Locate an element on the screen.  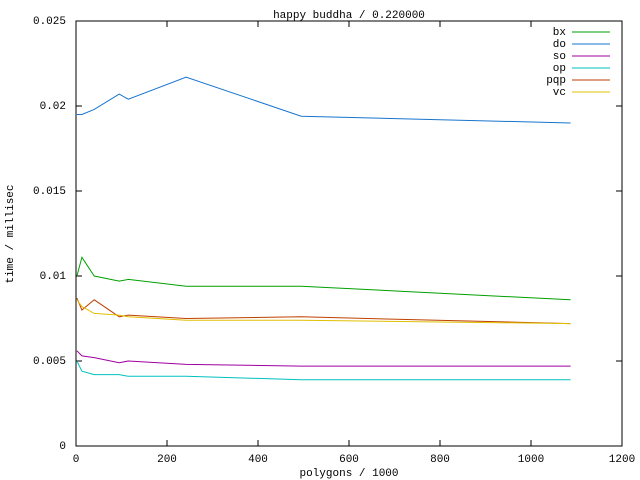
y-tick-label: 0.02 is located at coordinates (53, 107).